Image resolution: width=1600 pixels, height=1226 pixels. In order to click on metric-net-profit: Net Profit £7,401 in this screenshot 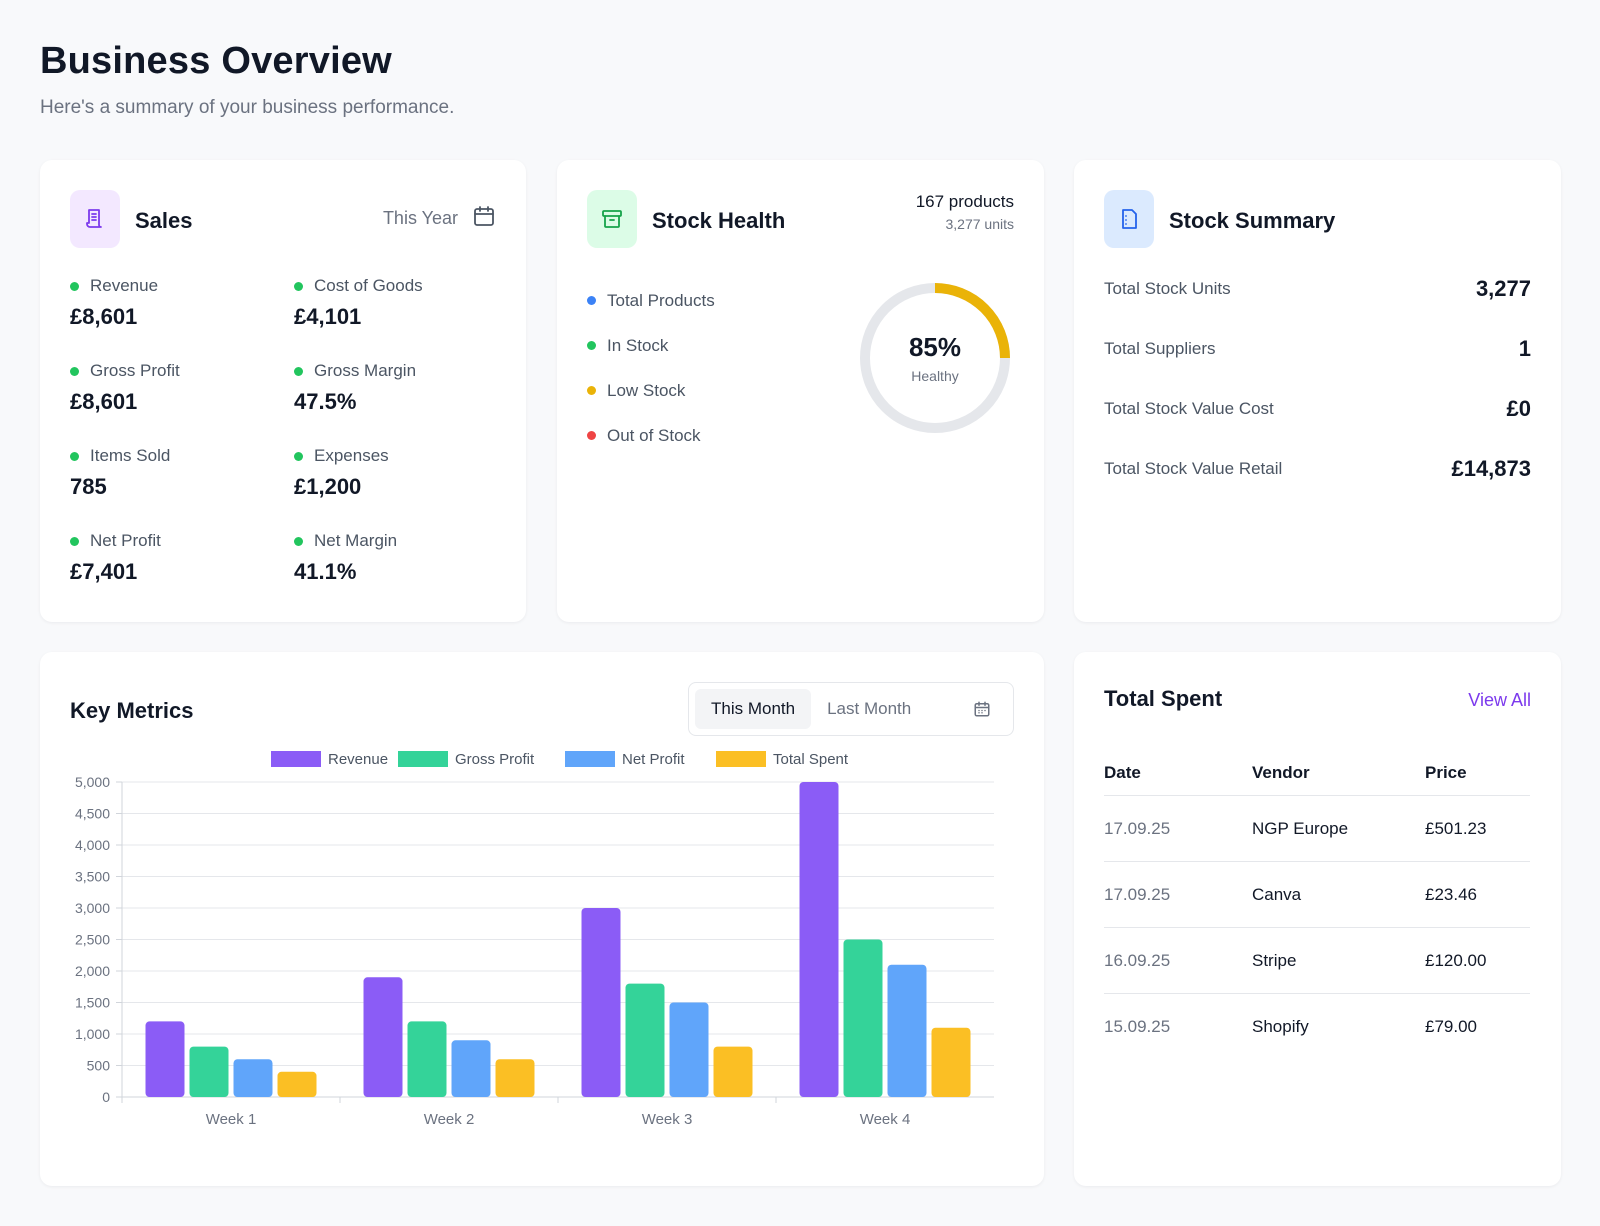, I will do `click(115, 558)`.